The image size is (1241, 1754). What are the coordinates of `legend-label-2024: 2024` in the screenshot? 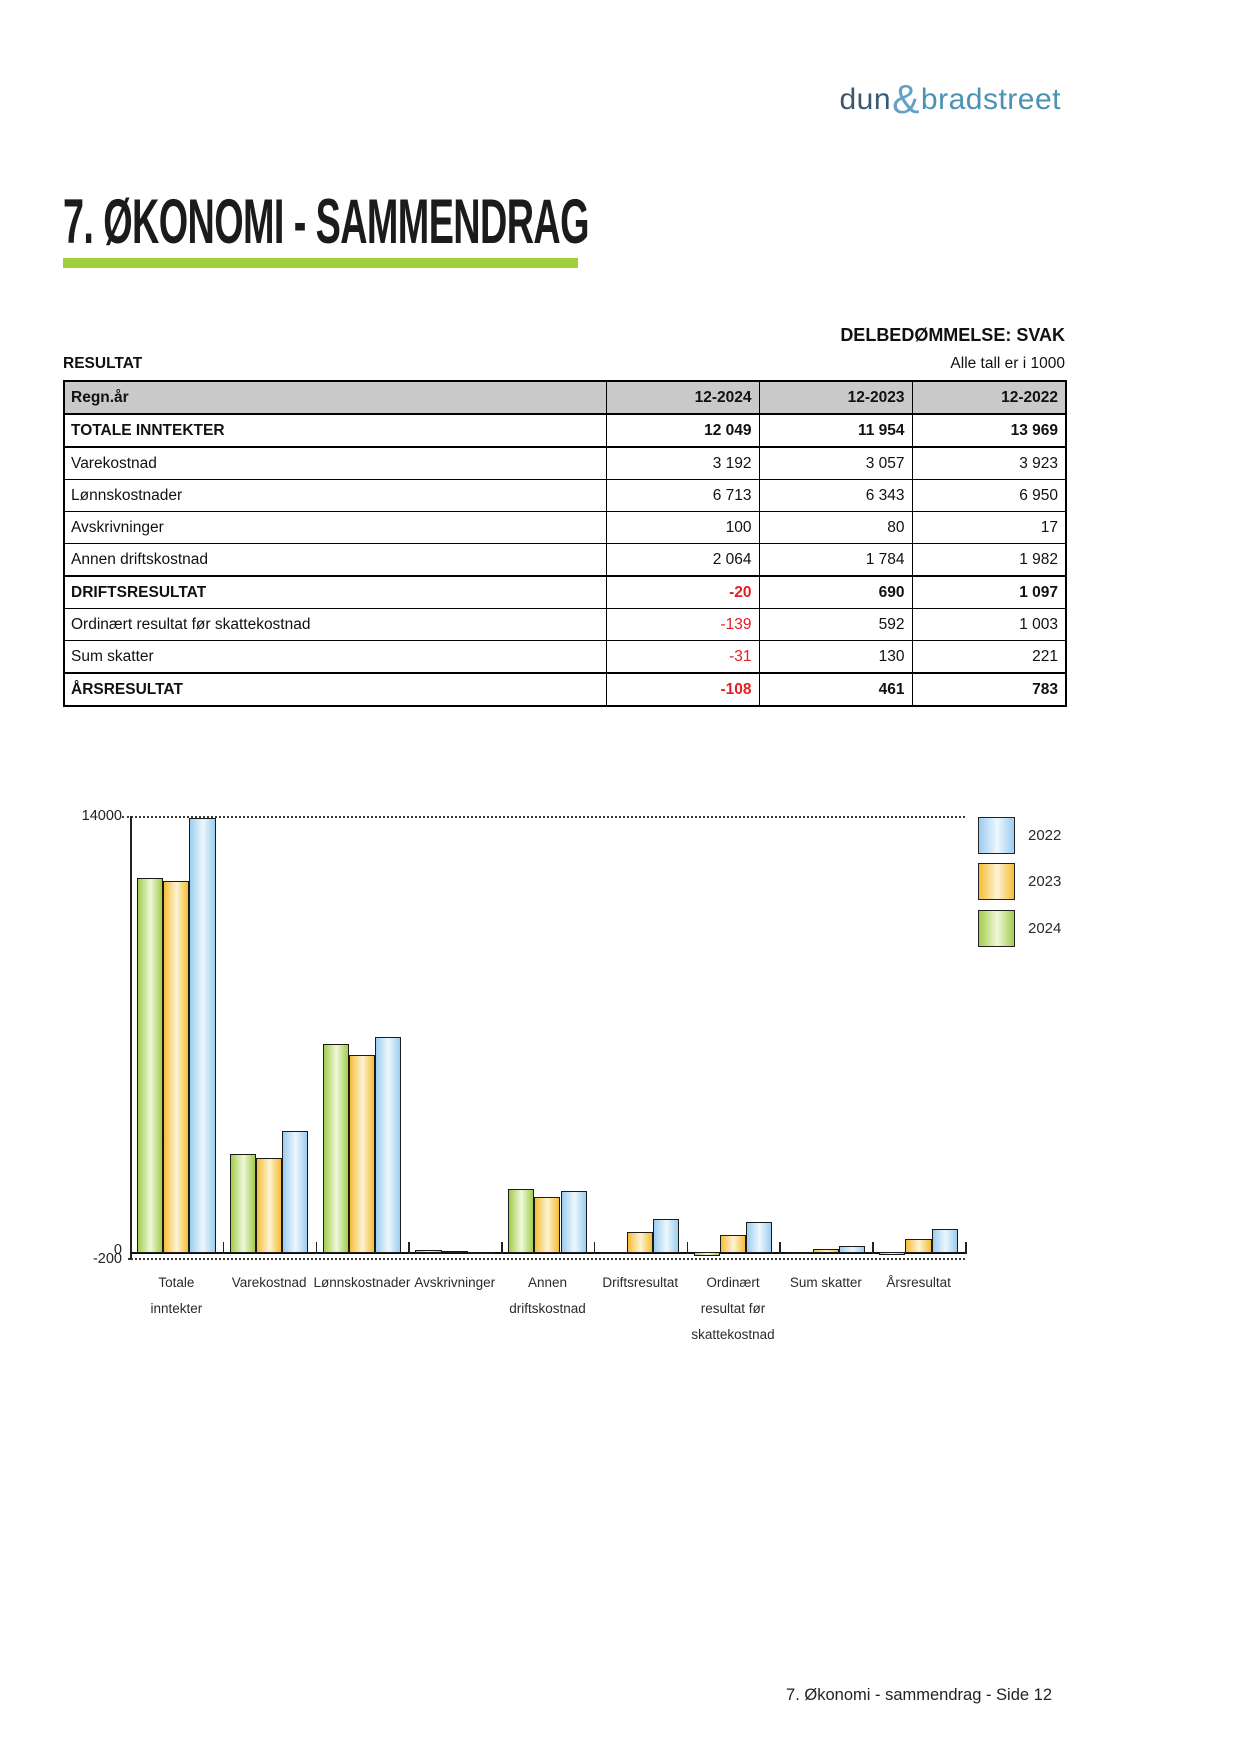 It's located at (1045, 928).